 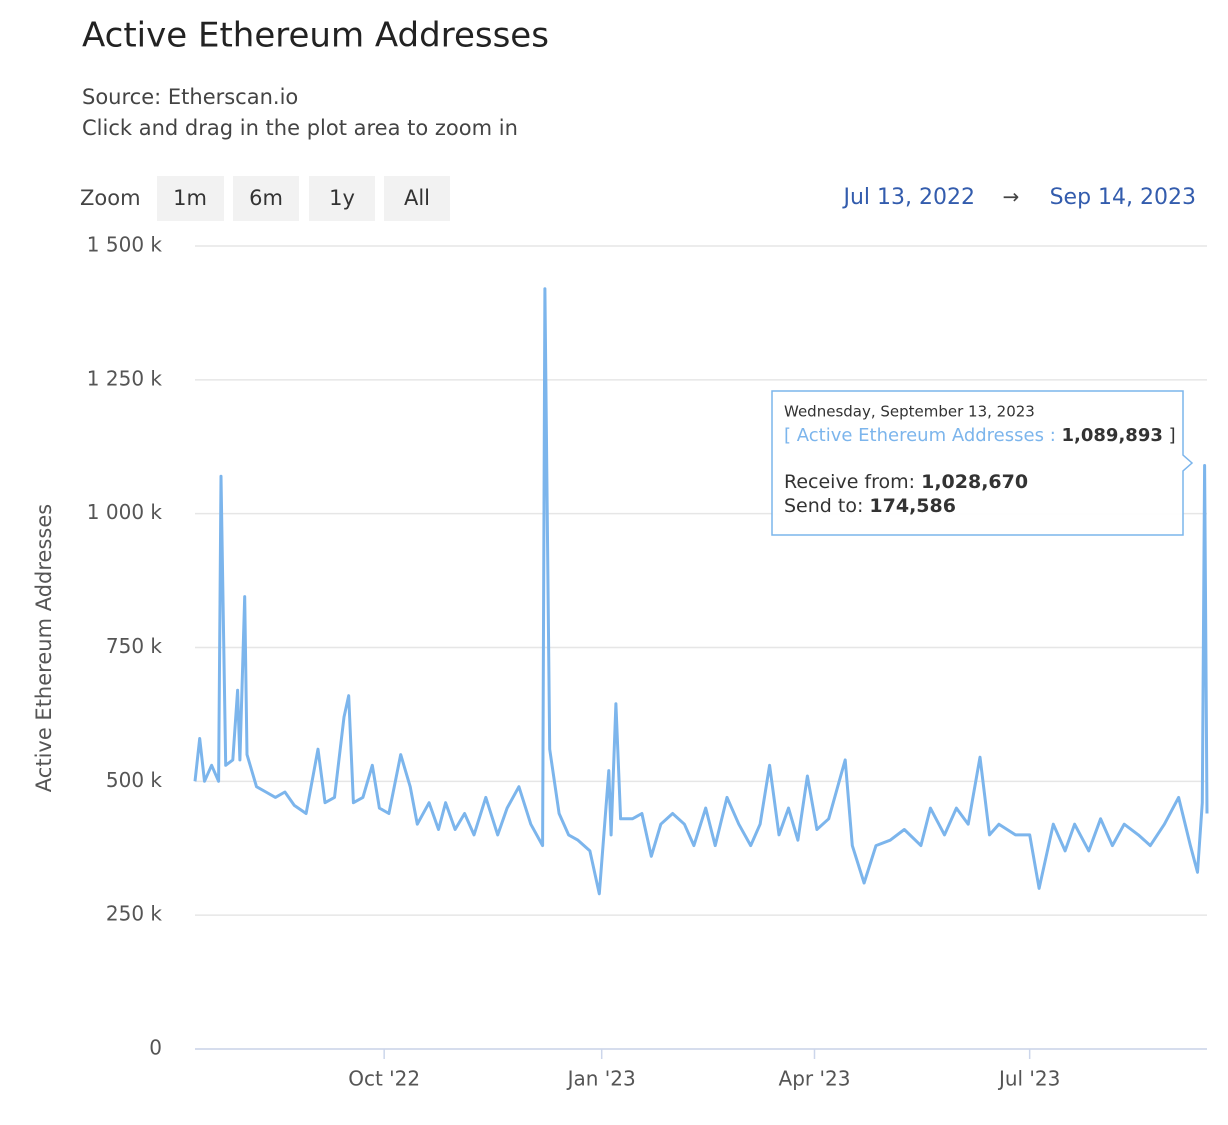 I want to click on y-tick-label: 1 250 k, so click(x=125, y=378).